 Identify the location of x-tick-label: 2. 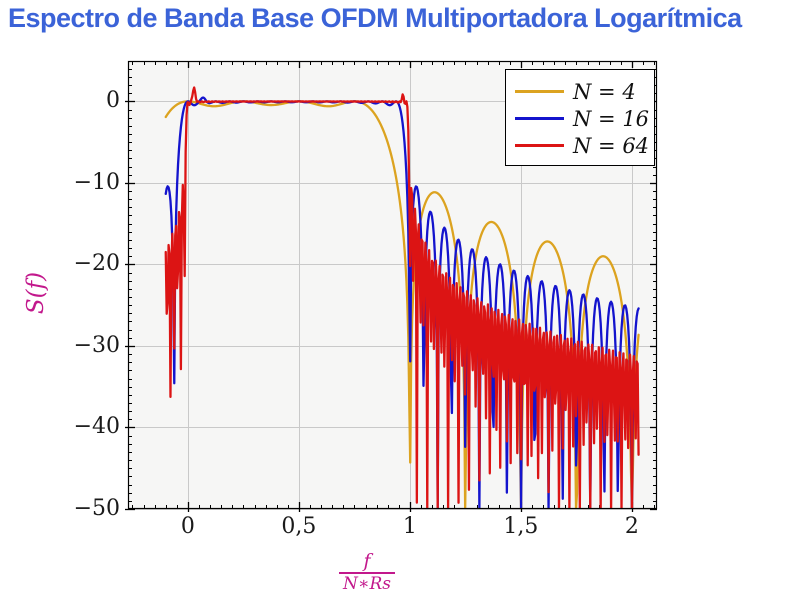
(631, 526).